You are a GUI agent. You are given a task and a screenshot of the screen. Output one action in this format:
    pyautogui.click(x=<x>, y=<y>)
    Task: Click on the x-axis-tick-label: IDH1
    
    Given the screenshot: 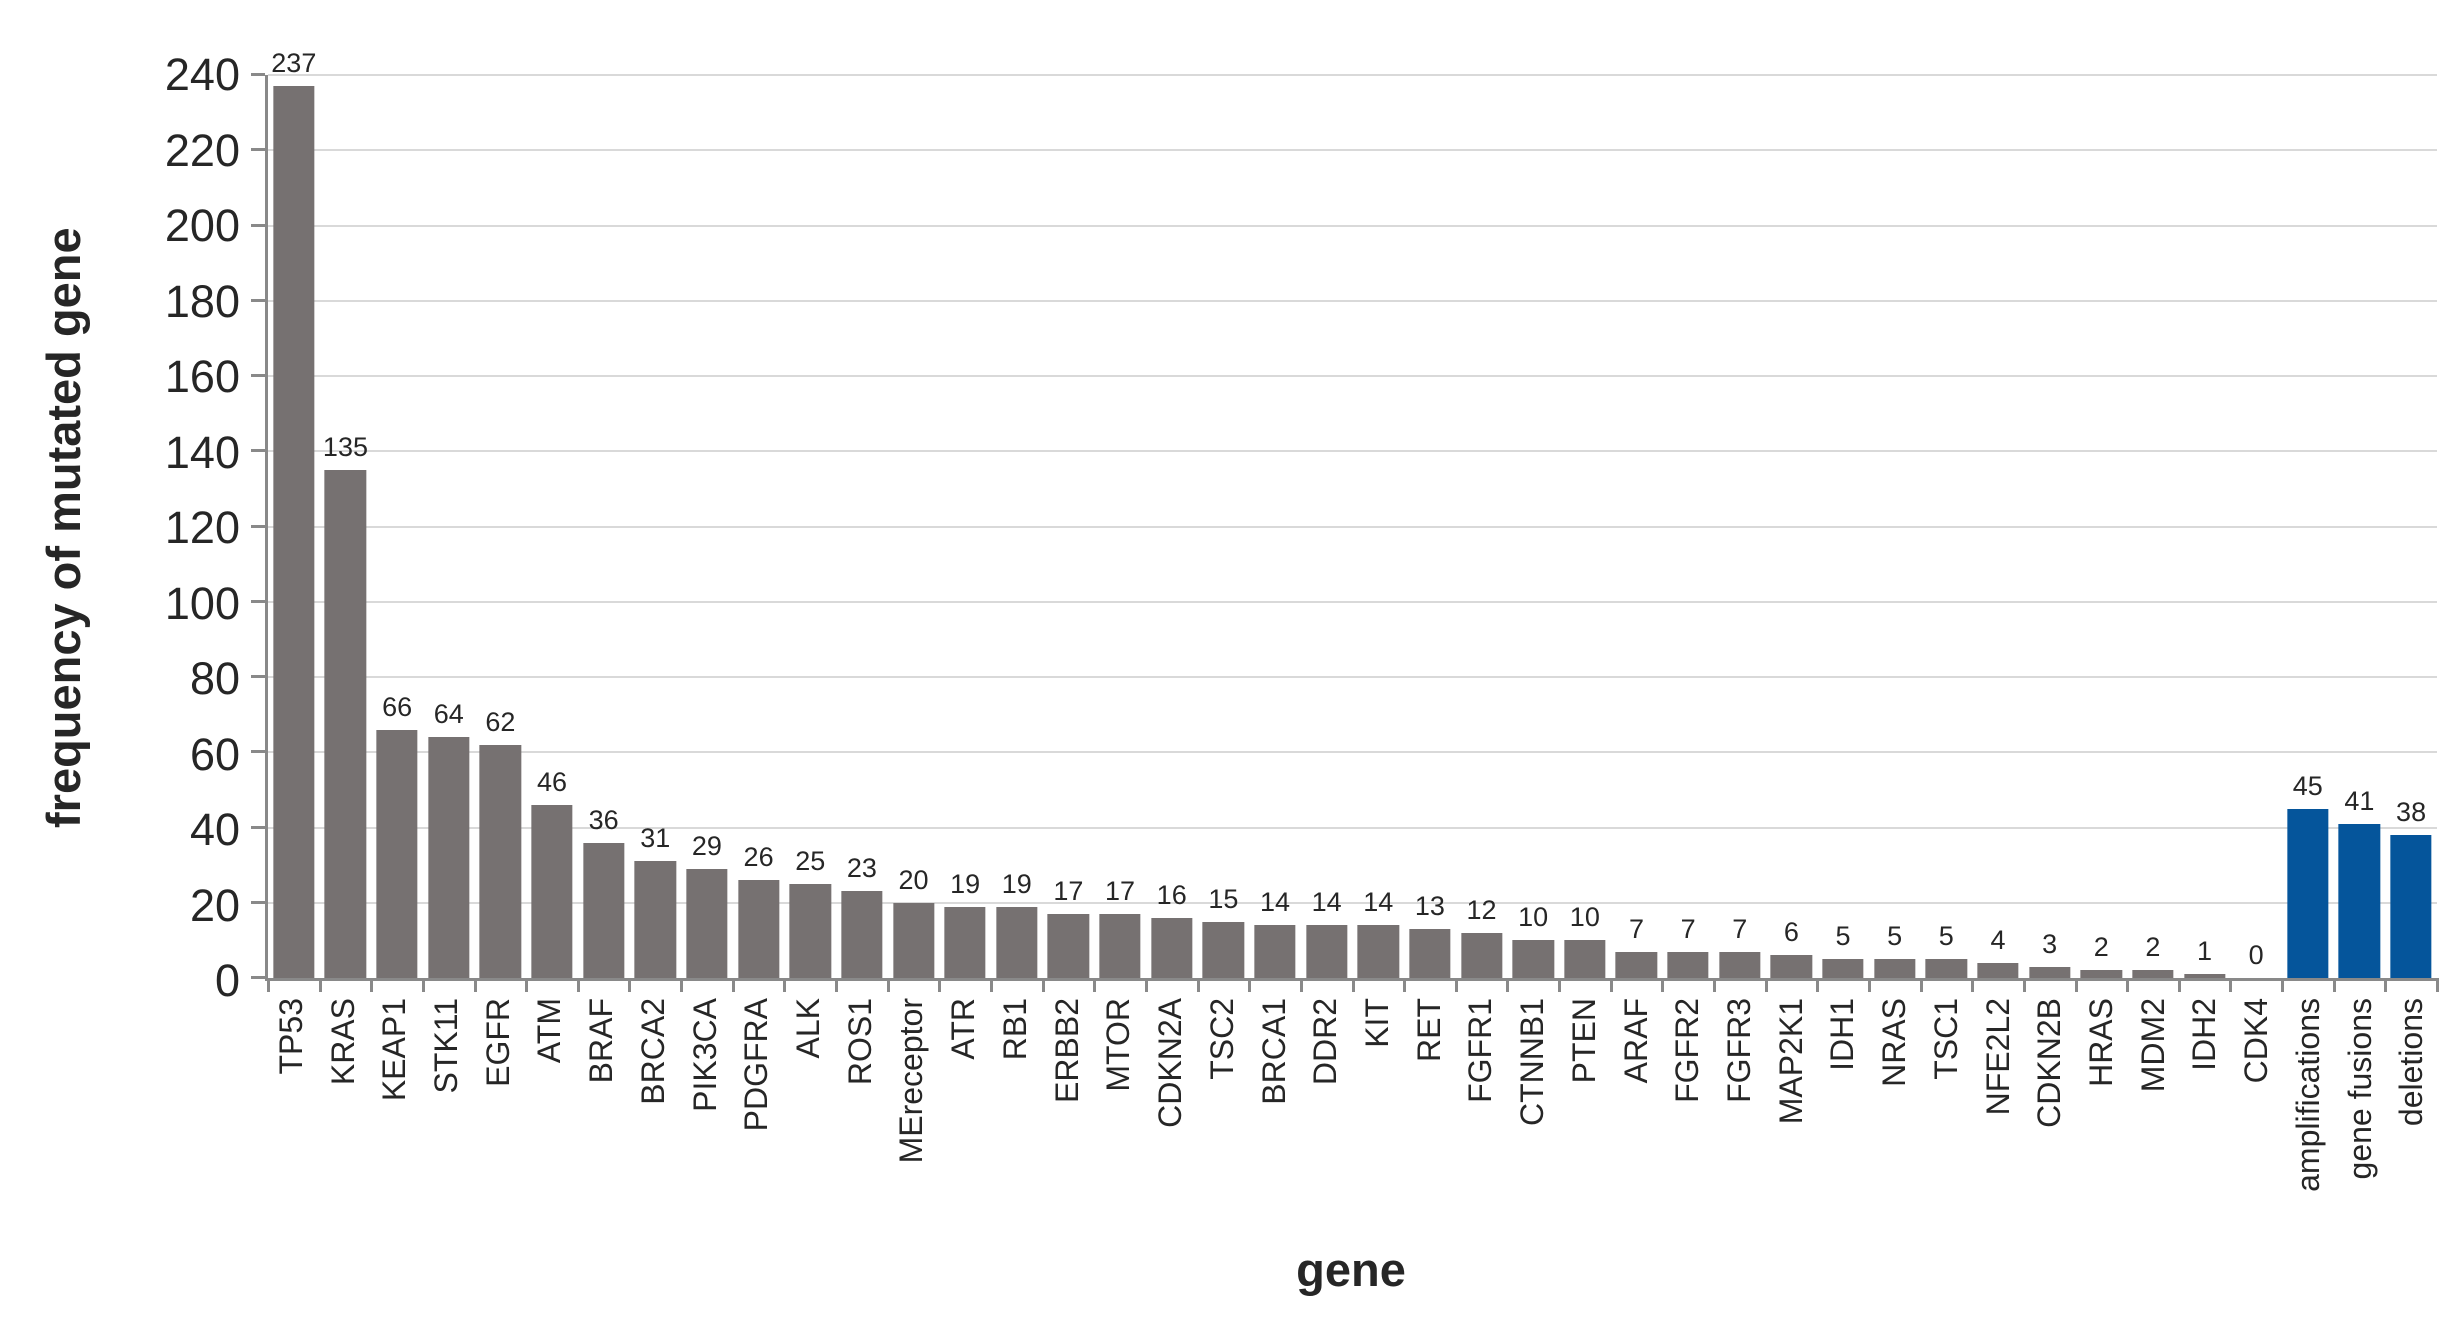 What is the action you would take?
    pyautogui.click(x=1842, y=1034)
    